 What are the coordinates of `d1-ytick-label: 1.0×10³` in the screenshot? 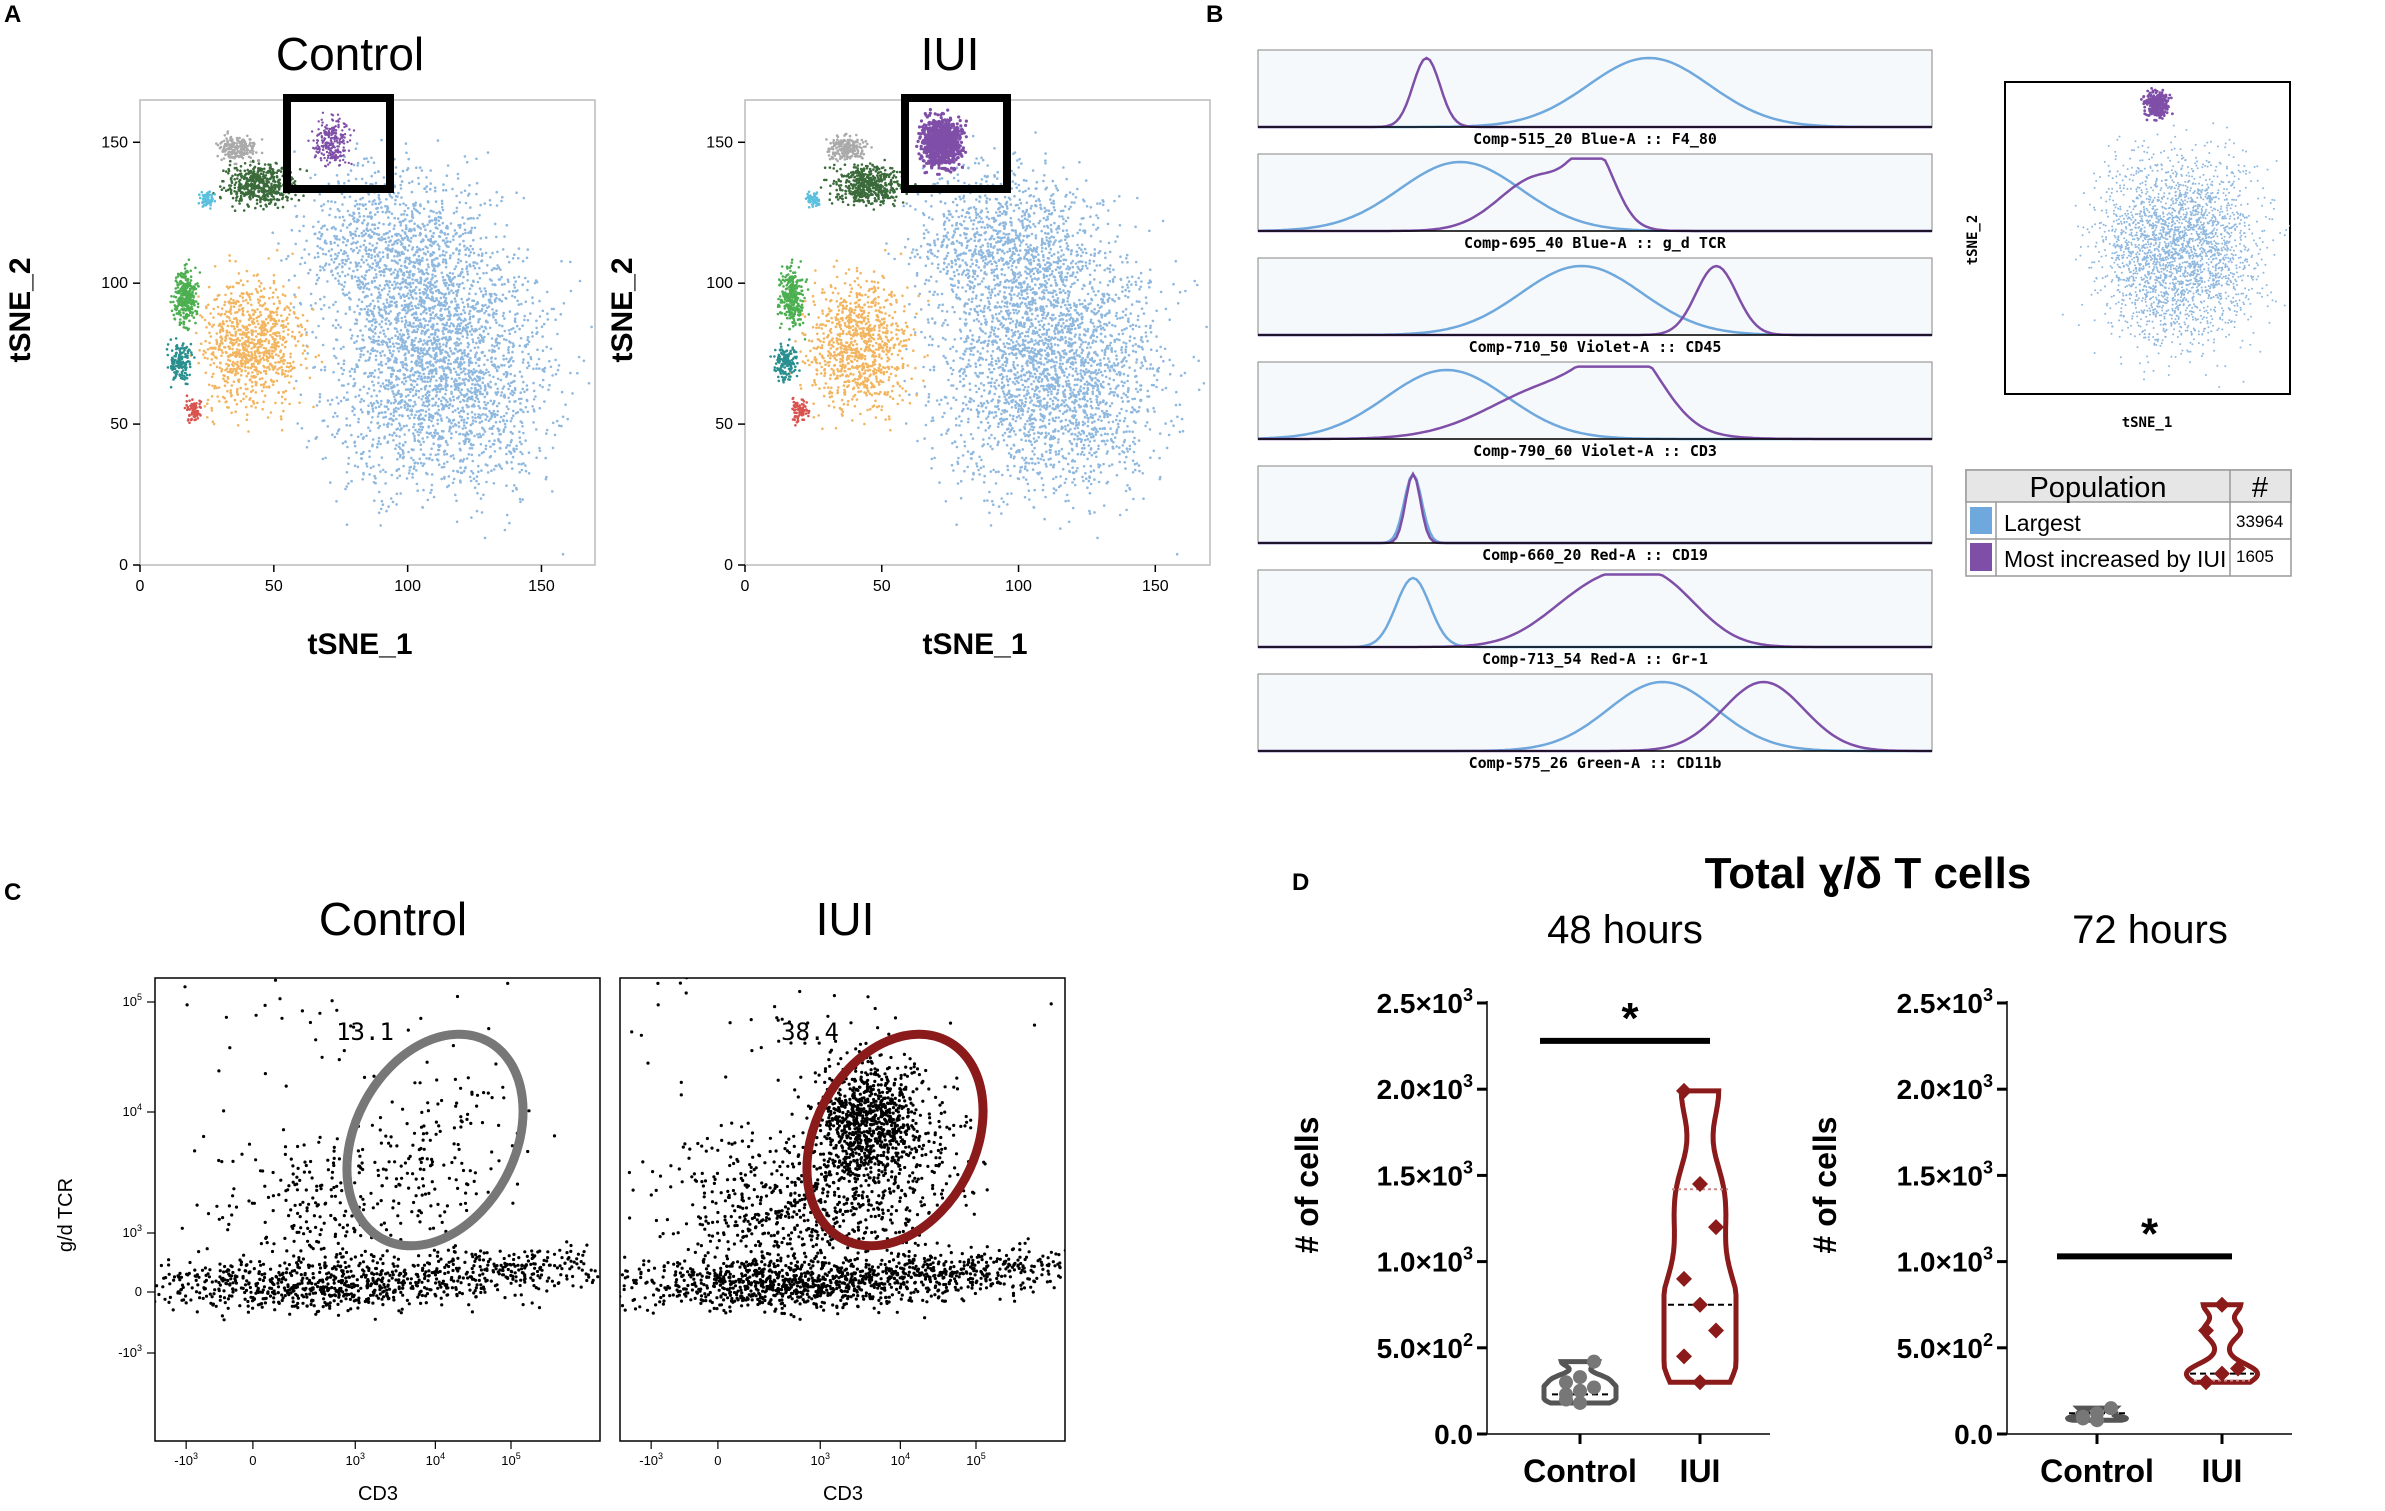 It's located at (1425, 1261).